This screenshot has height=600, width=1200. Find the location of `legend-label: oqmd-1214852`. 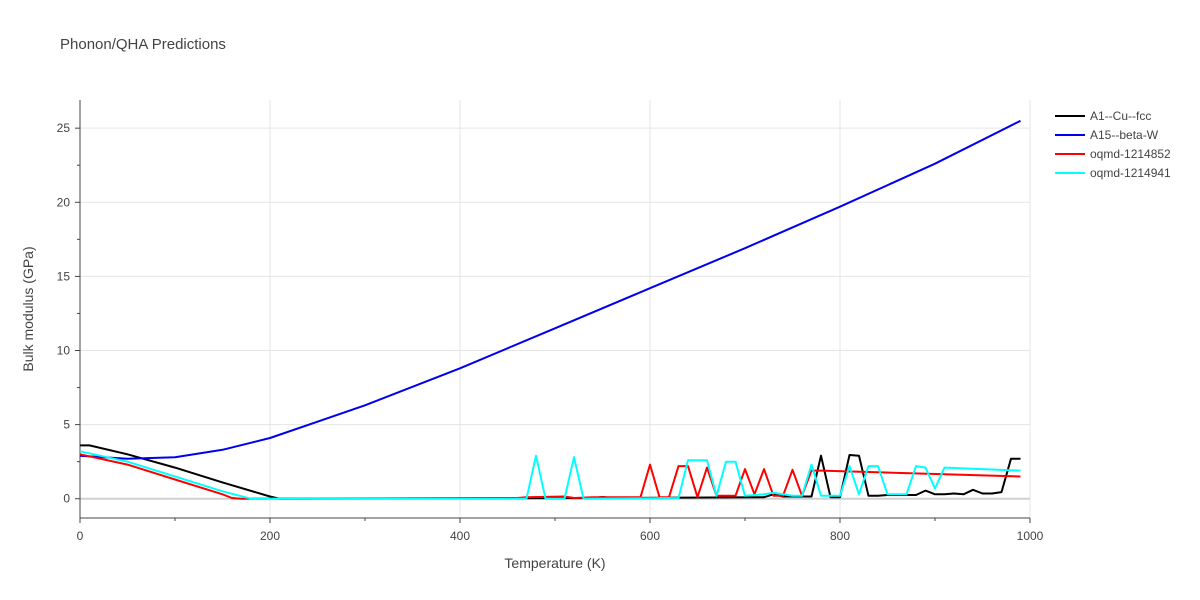

legend-label: oqmd-1214852 is located at coordinates (1130, 154).